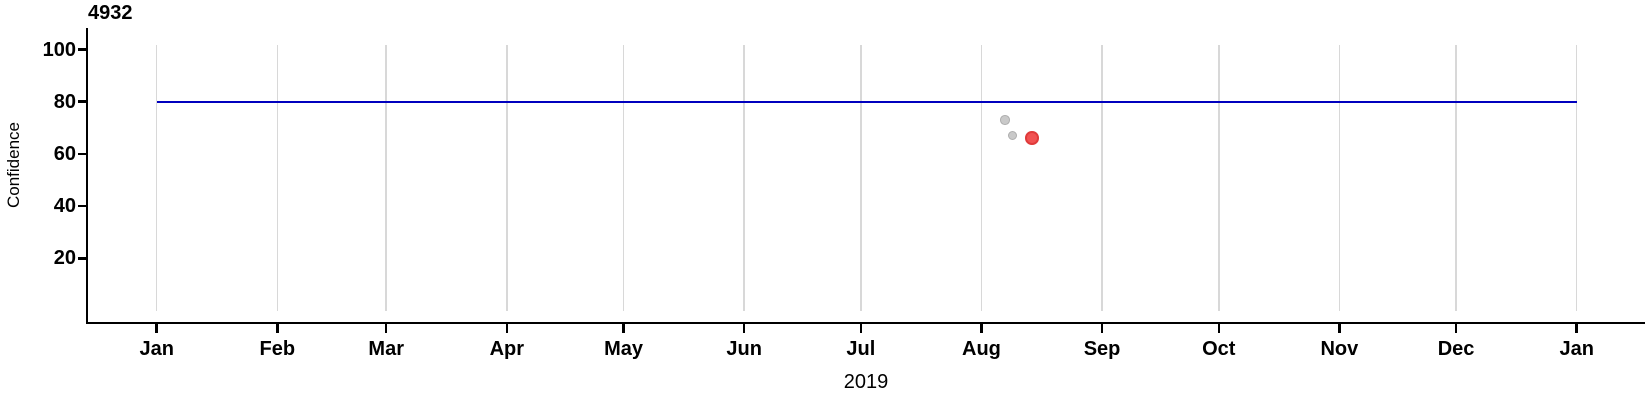  What do you see at coordinates (866, 382) in the screenshot?
I see `x-axis-title: 2019` at bounding box center [866, 382].